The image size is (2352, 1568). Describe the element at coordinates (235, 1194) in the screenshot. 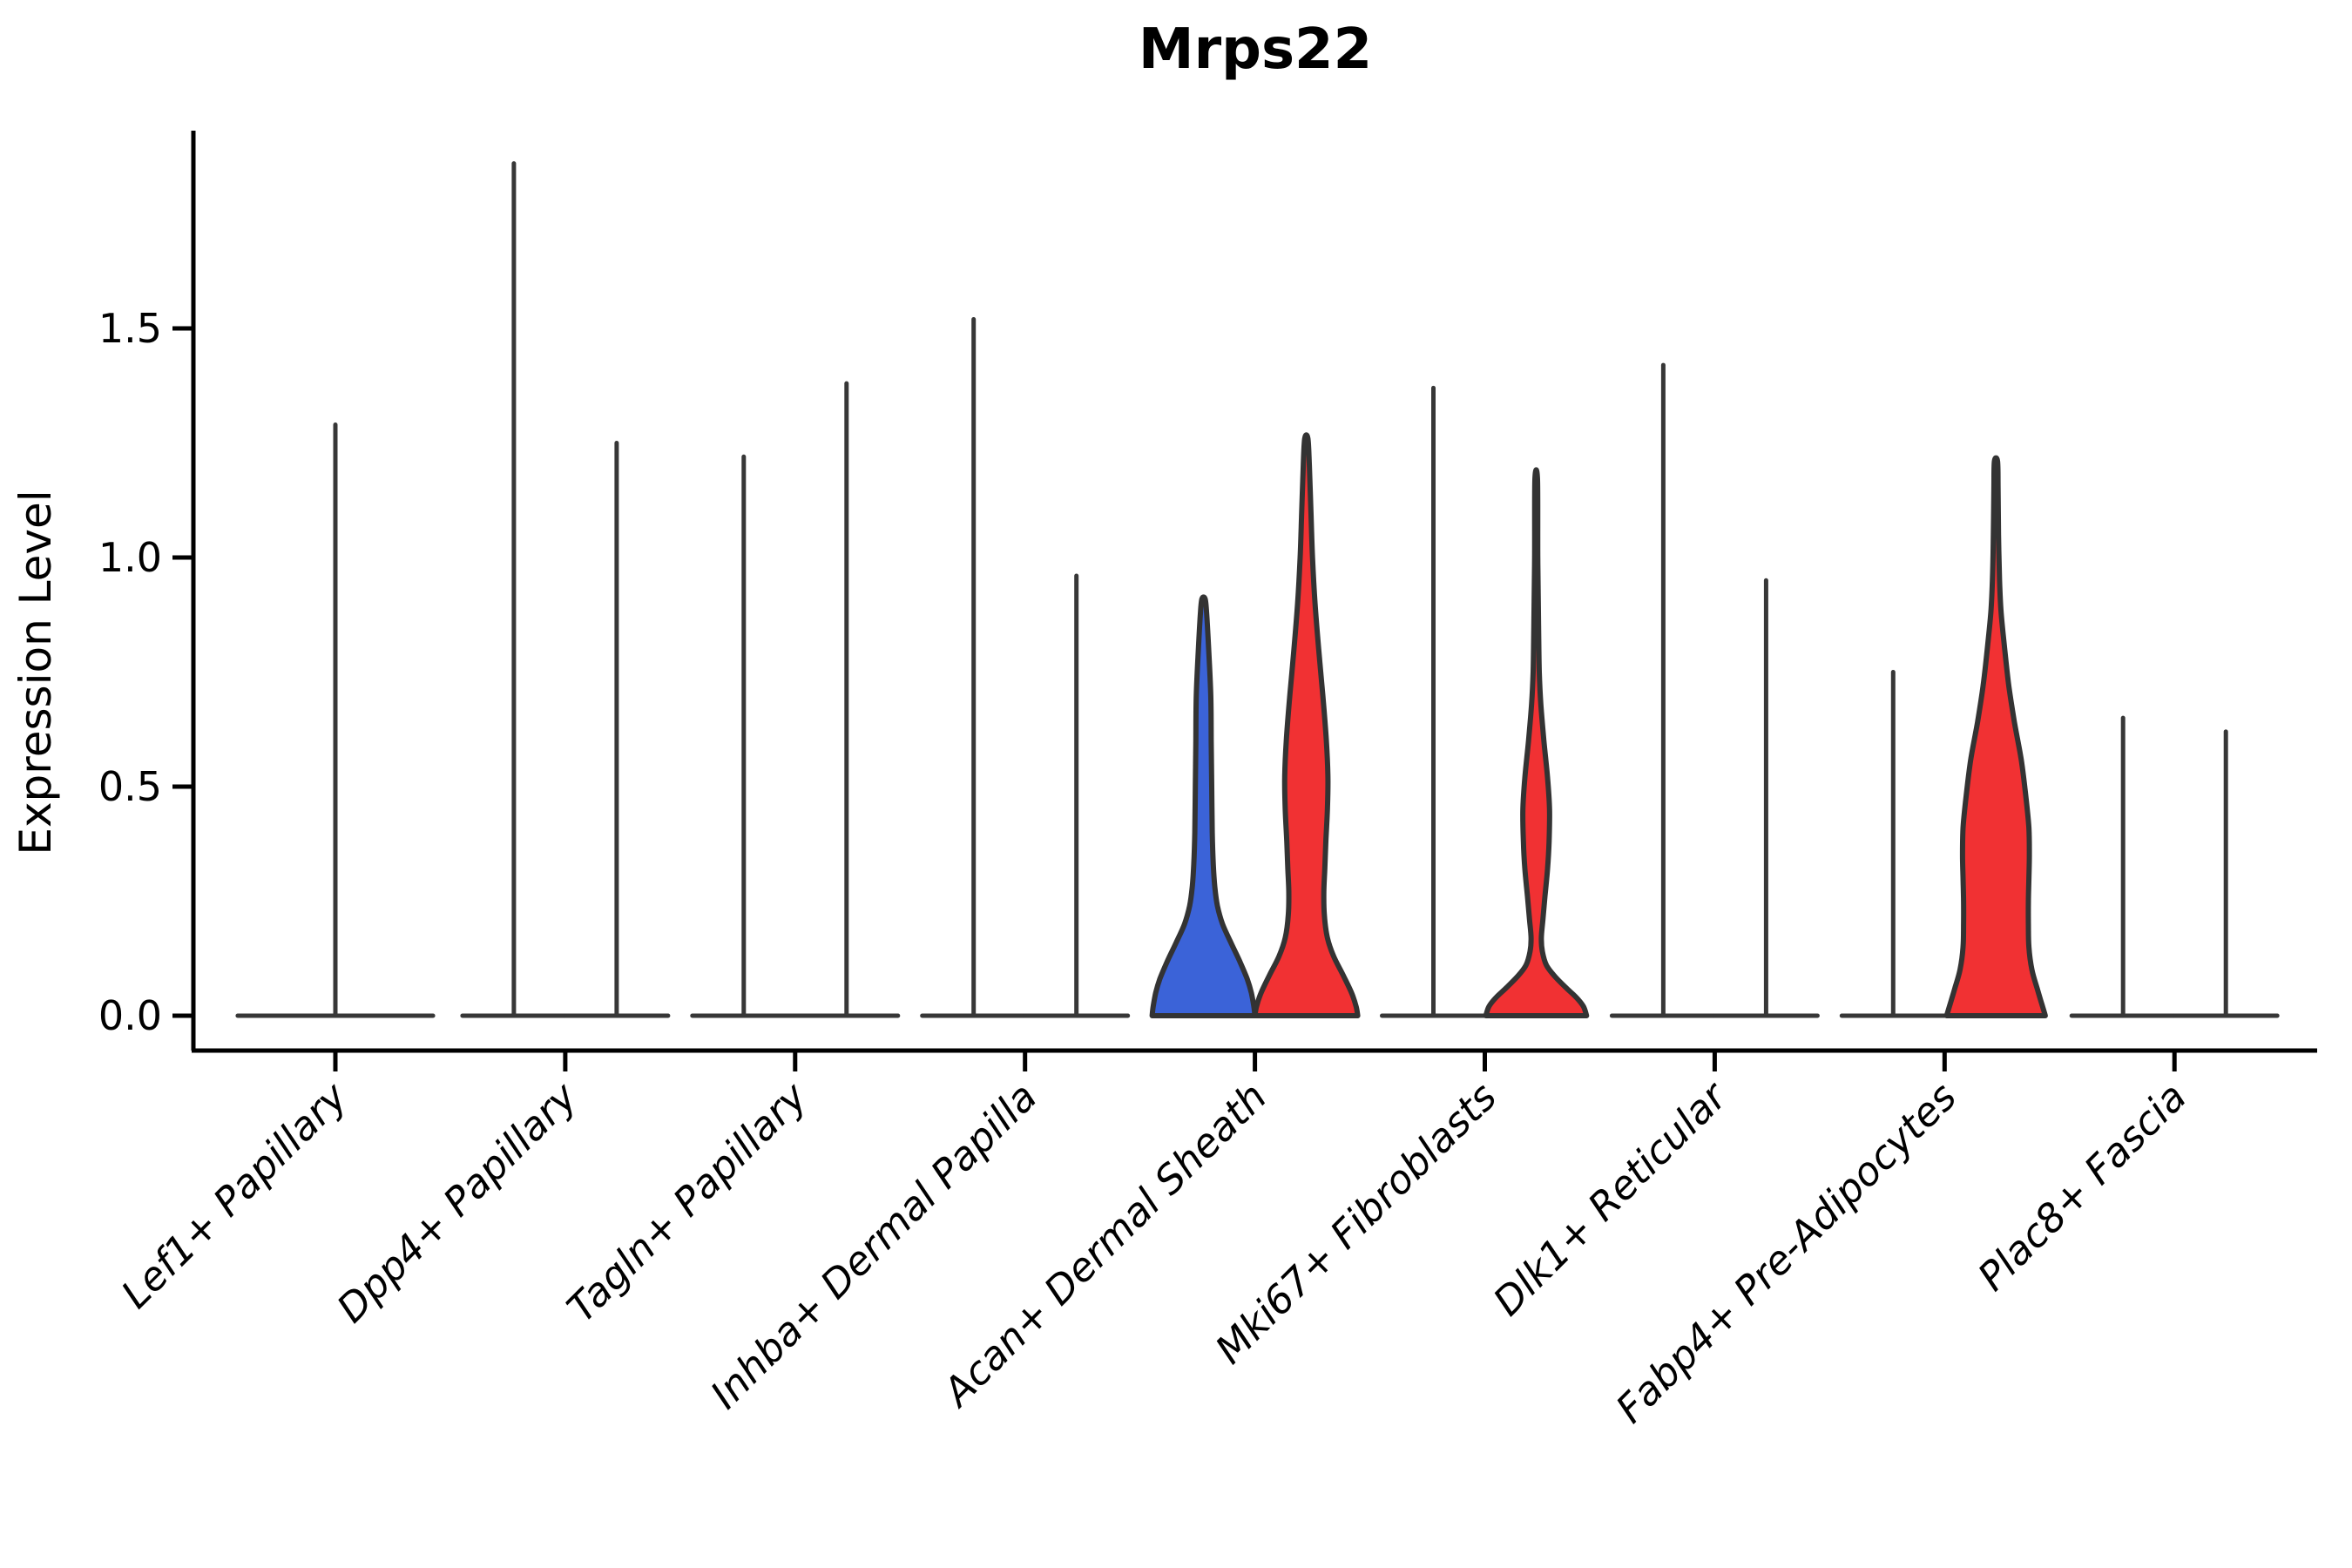

I see `x-label-lef1-papillary: Lef1+ Papillary` at that location.